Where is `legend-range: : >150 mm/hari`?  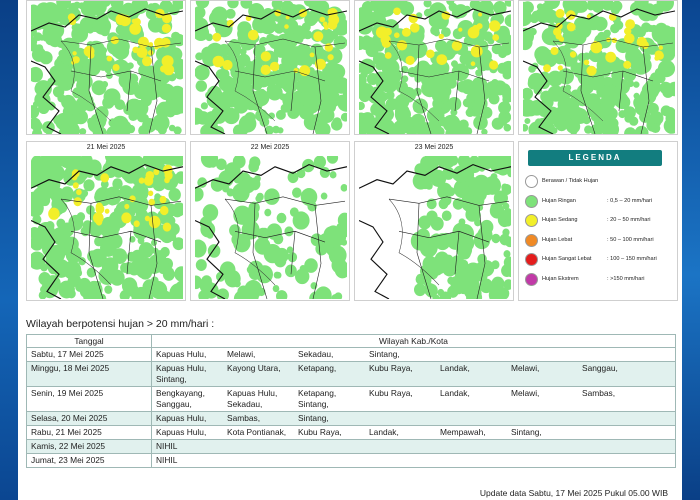 legend-range: : >150 mm/hari is located at coordinates (626, 279).